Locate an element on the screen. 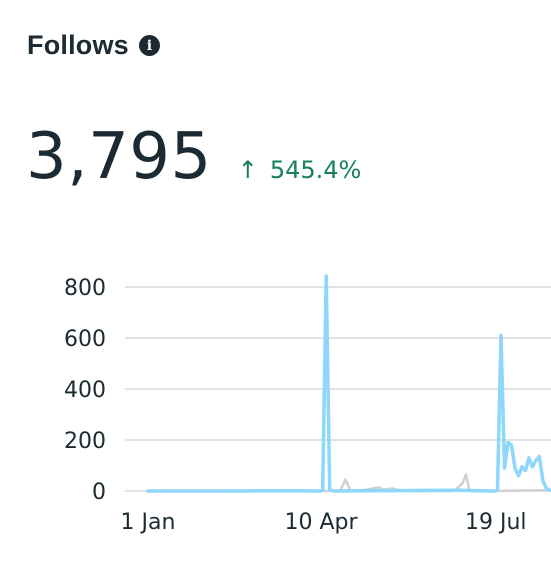 The height and width of the screenshot is (563, 551). x-tick-label: 10 Apr is located at coordinates (321, 522).